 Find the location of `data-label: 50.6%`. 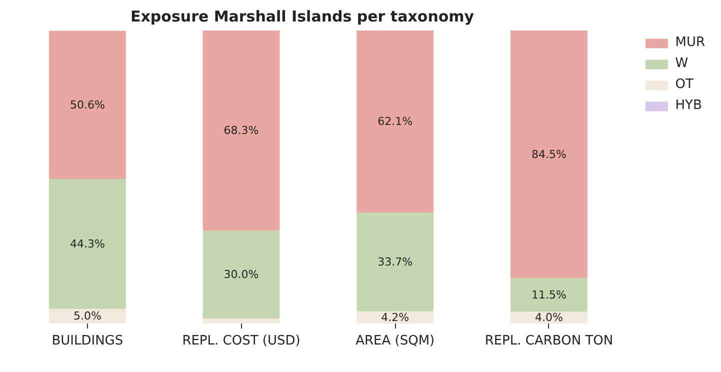

data-label: 50.6% is located at coordinates (87, 105).